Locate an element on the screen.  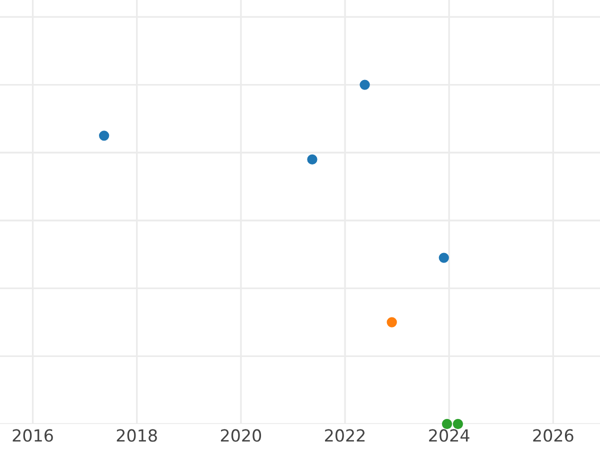
x-tick-label: 2016 is located at coordinates (32, 435).